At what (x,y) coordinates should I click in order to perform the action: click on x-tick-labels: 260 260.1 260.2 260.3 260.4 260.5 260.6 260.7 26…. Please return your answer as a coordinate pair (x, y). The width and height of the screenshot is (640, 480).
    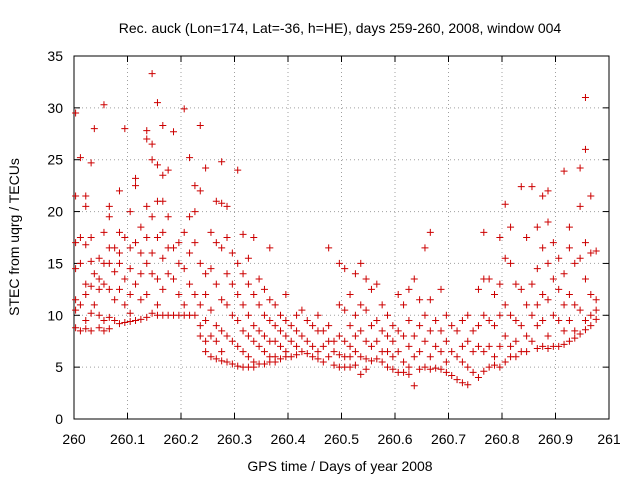
    Looking at the image, I should click on (341, 439).